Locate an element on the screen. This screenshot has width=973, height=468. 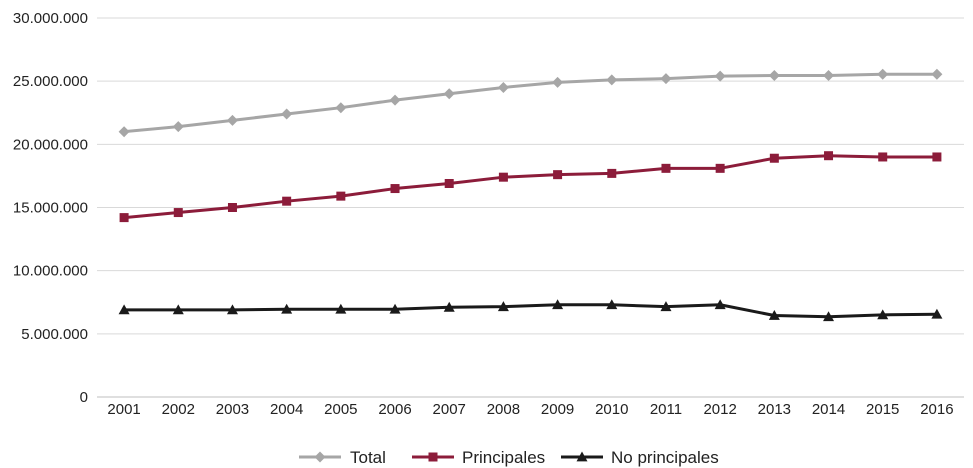
series-total is located at coordinates (530, 103).